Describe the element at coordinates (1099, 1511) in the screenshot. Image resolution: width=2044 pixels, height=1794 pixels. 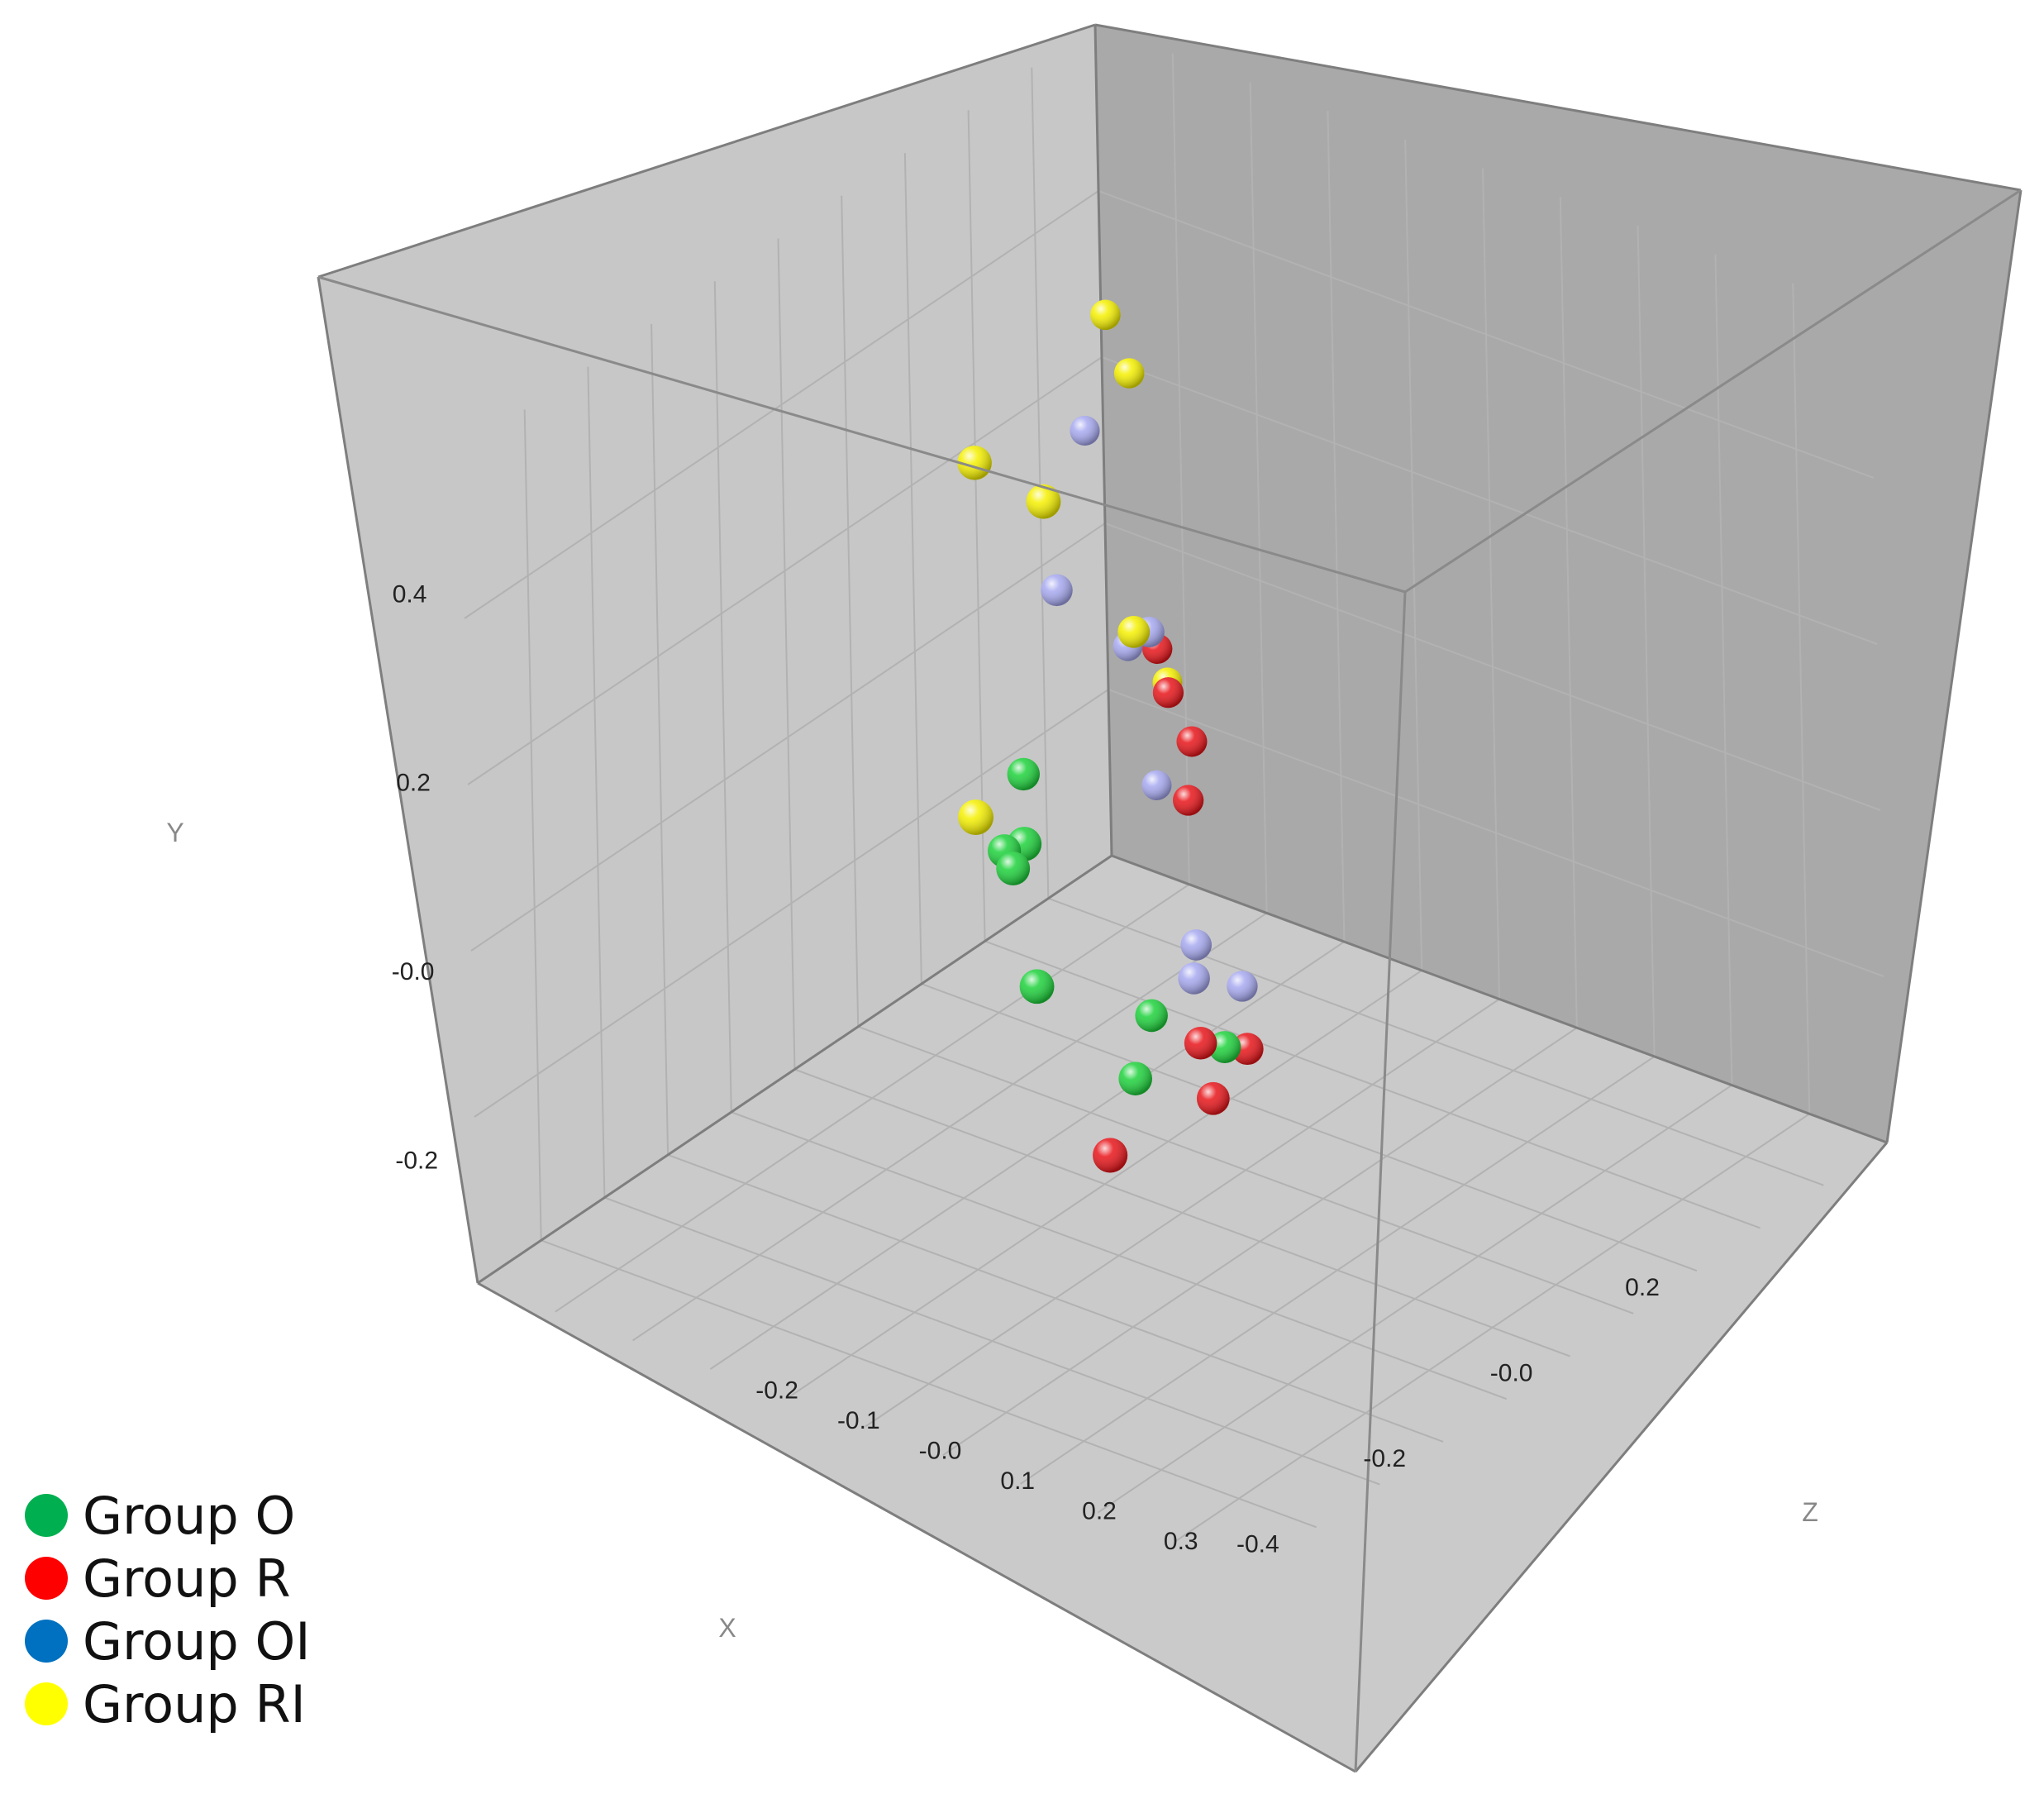
I see `z-tick-label: 0.2` at that location.